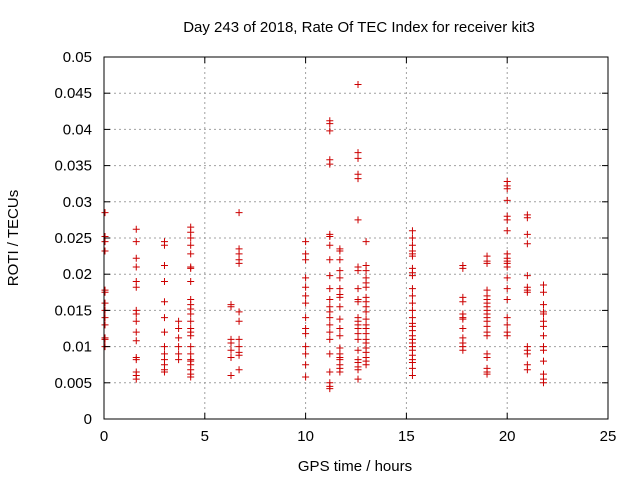  What do you see at coordinates (77, 57) in the screenshot?
I see `y-tick-label: 0.05` at bounding box center [77, 57].